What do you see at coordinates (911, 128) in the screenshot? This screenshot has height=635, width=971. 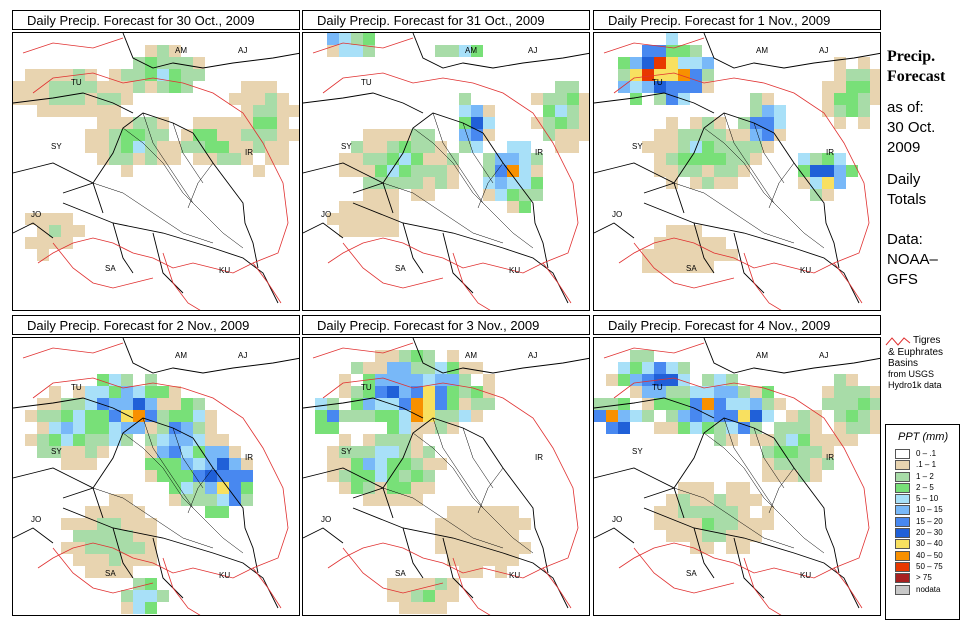 I see `as-of-block: as of: 30 Oct. 2009` at bounding box center [911, 128].